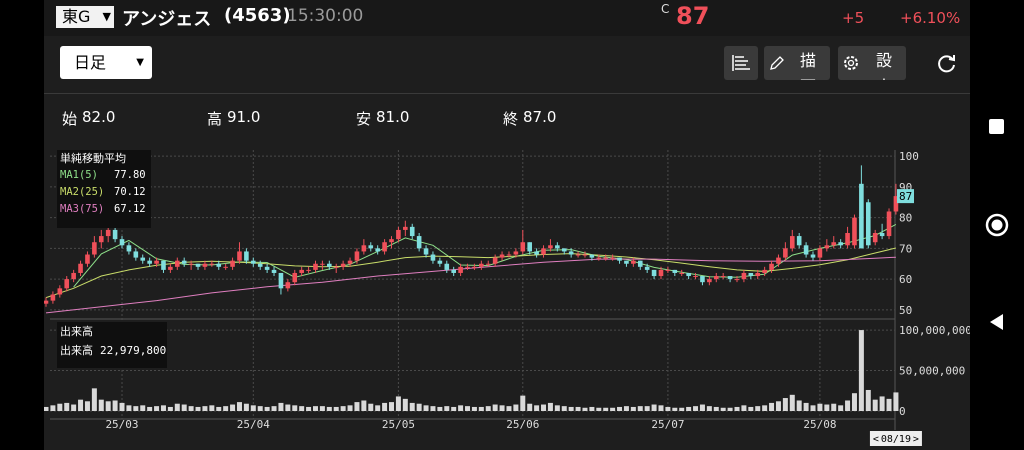  I want to click on refresh-button, so click(947, 63).